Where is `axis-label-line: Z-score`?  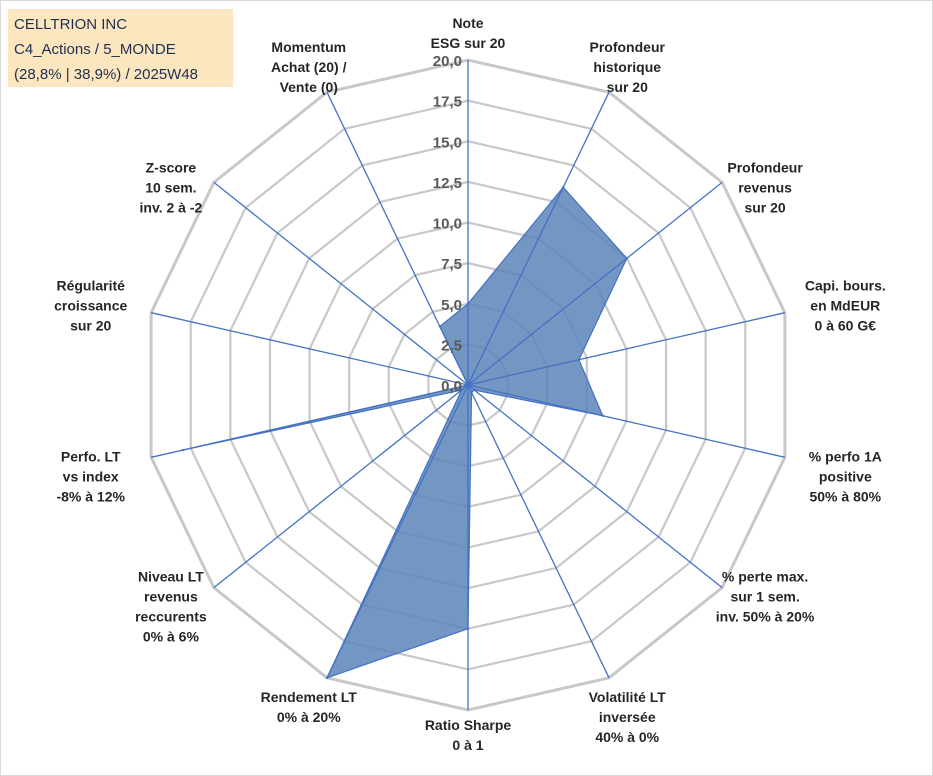
axis-label-line: Z-score is located at coordinates (171, 167).